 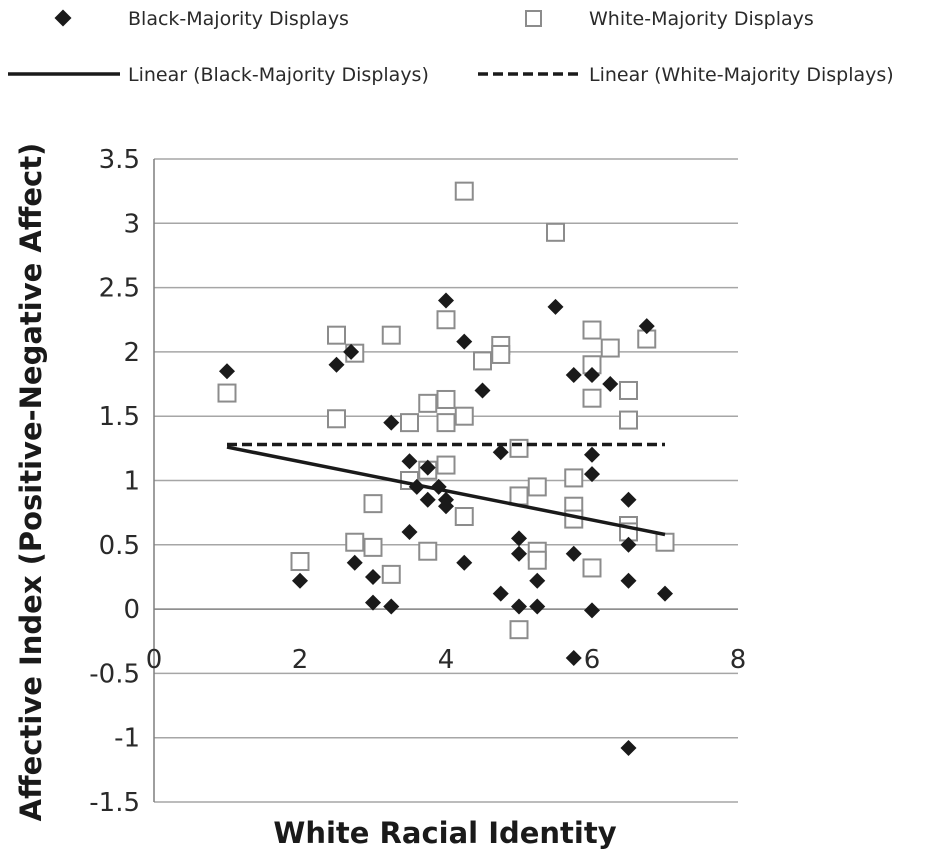 I want to click on legend-item-black-majority: Black-Majority Displays, so click(x=201, y=19).